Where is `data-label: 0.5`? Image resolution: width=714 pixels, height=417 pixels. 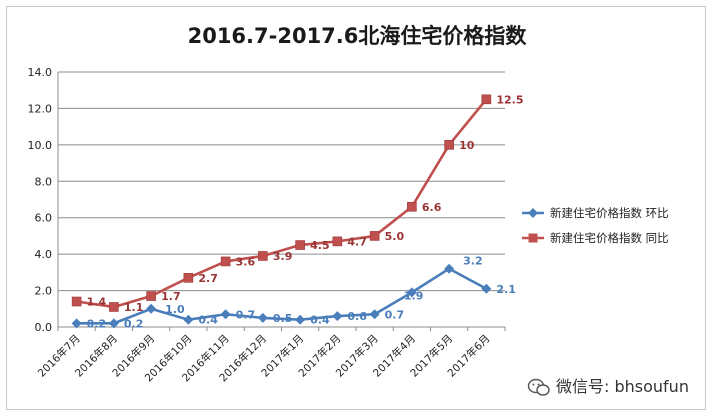
data-label: 0.5 is located at coordinates (283, 318).